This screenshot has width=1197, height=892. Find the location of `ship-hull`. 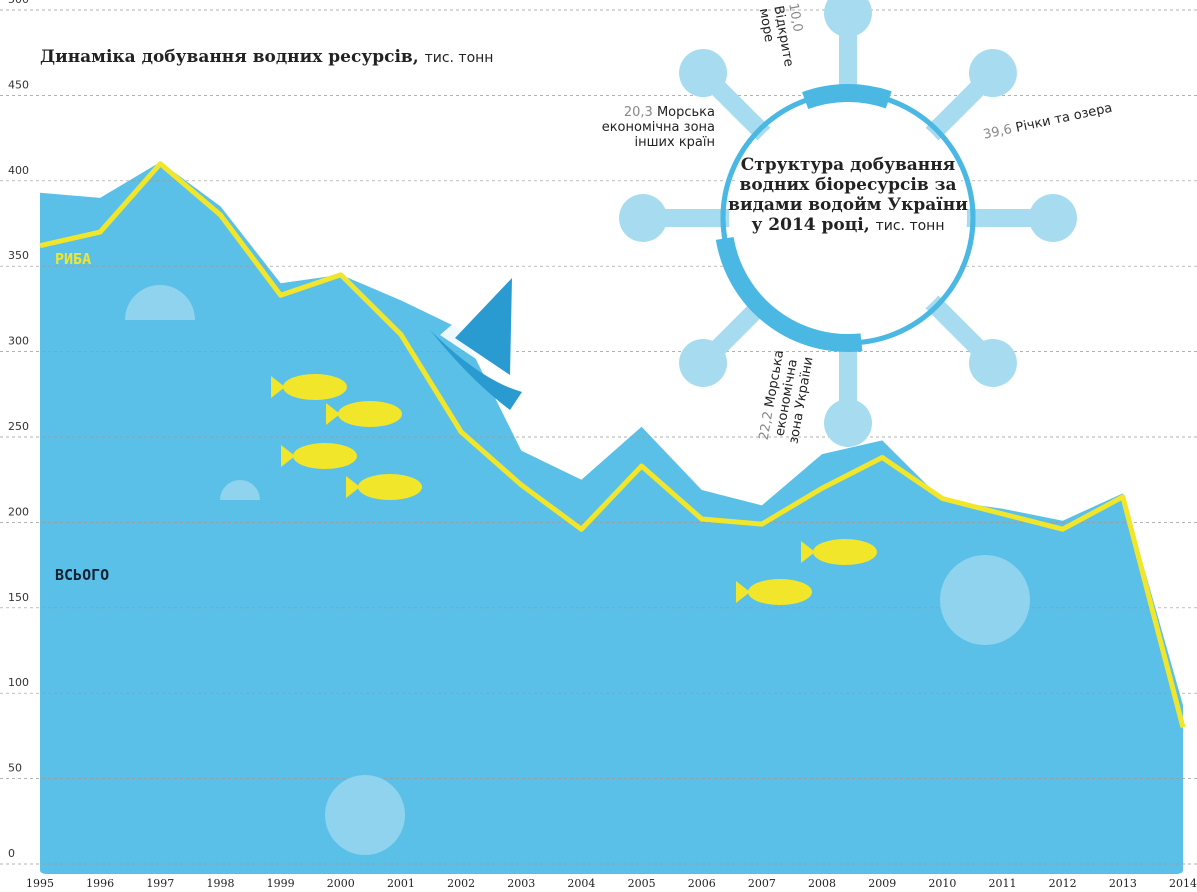

ship-hull is located at coordinates (476, 370).